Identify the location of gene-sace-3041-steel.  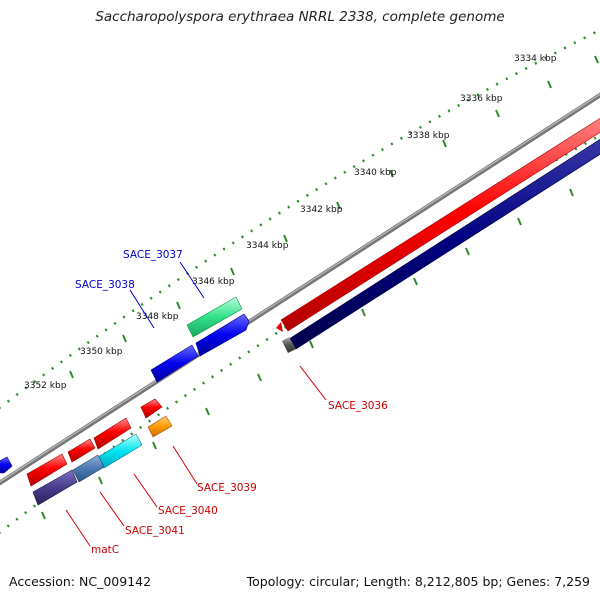
(88, 468).